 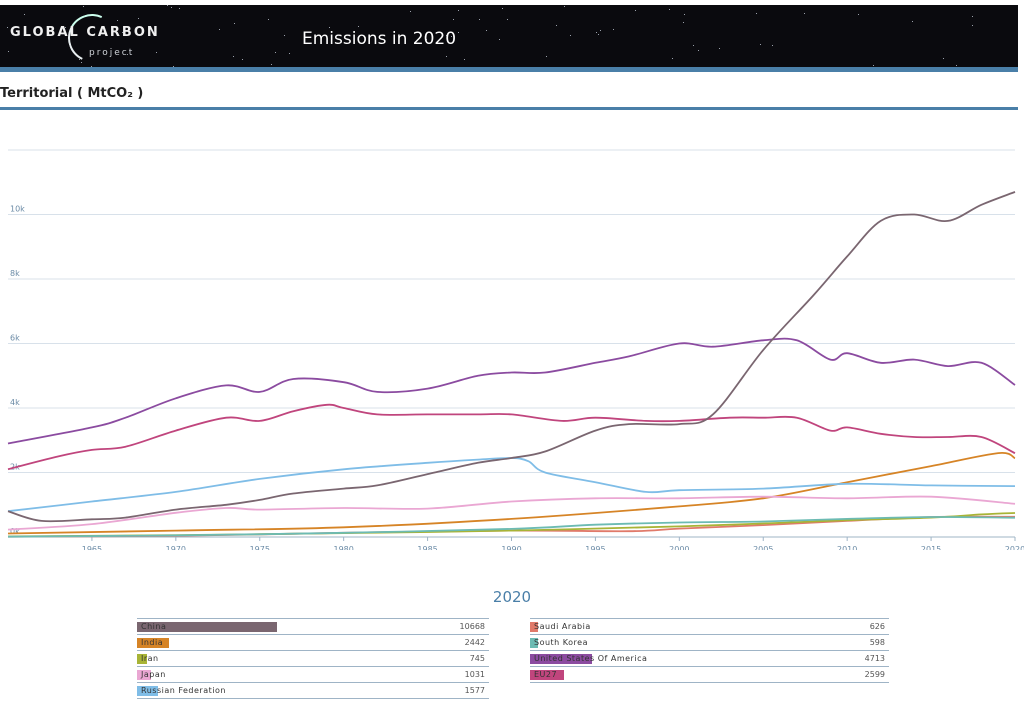 What do you see at coordinates (511, 547) in the screenshot?
I see `x-tick-label: 1990` at bounding box center [511, 547].